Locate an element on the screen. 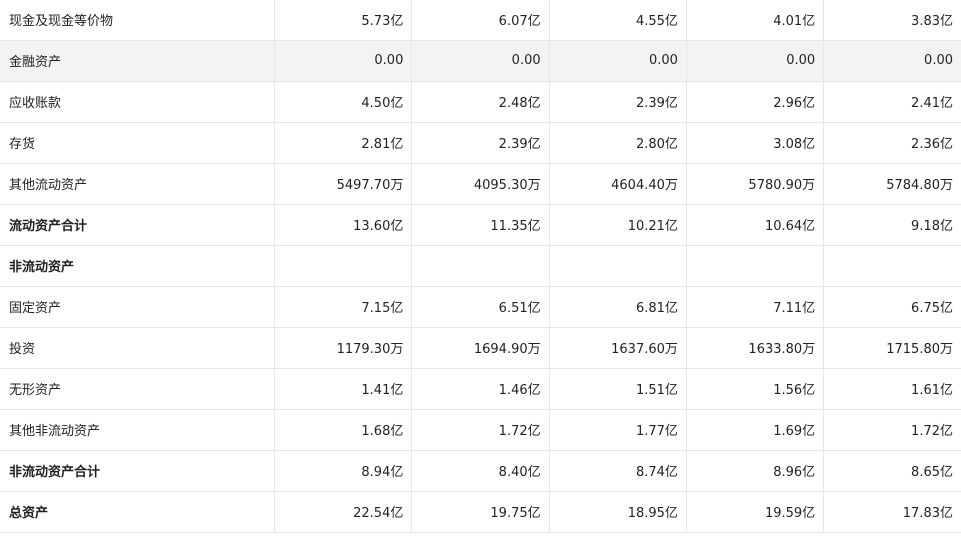  table-row: 现金及现金等价物 5.73亿 6.07亿 4.55亿 4.01亿 3.83亿 is located at coordinates (480, 20).